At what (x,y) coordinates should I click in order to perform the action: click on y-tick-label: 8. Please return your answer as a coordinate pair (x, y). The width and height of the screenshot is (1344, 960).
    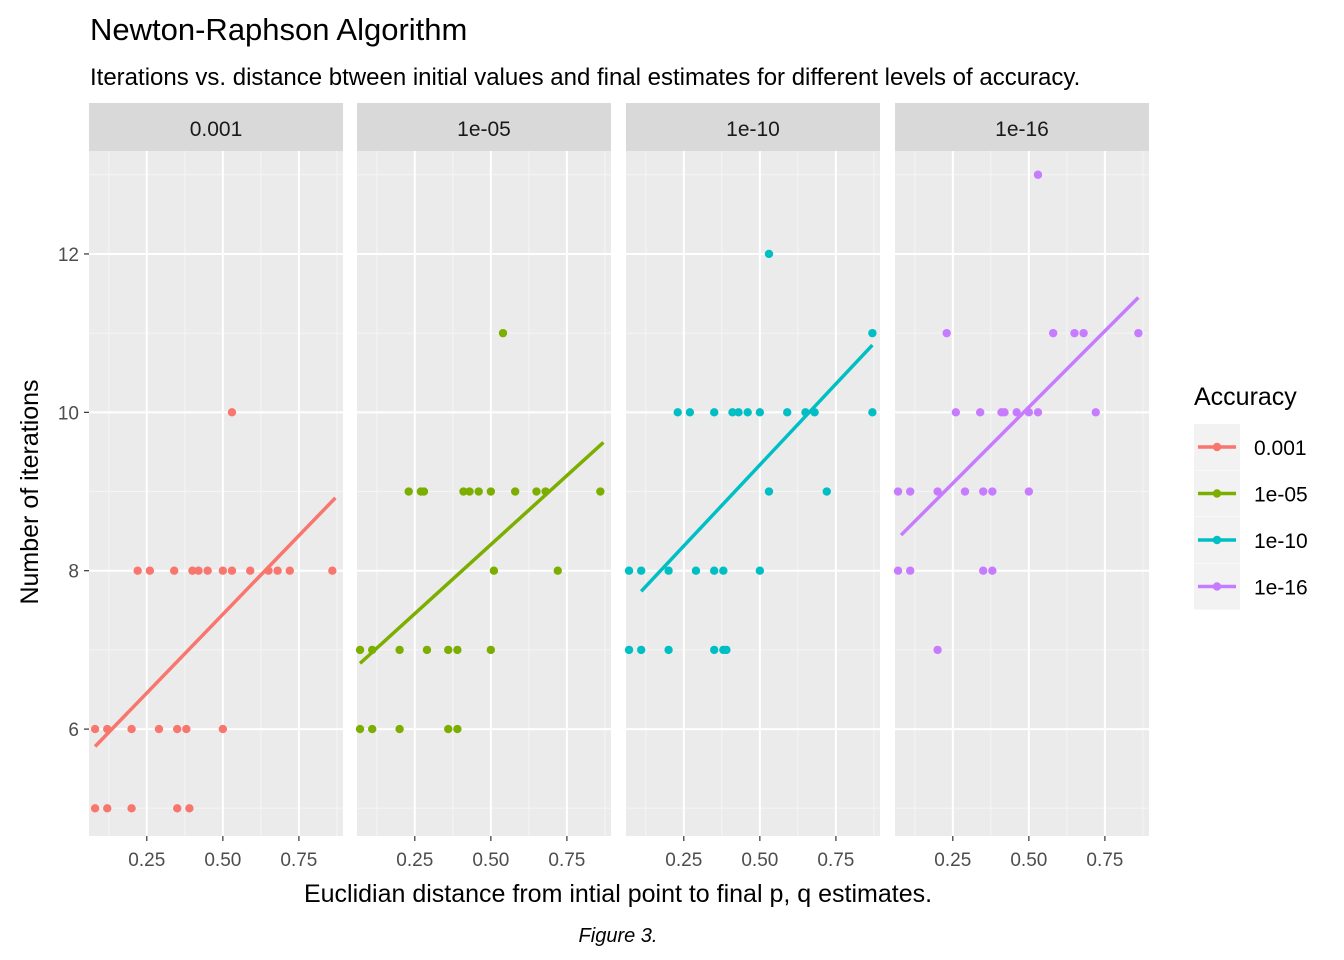
    Looking at the image, I should click on (73, 572).